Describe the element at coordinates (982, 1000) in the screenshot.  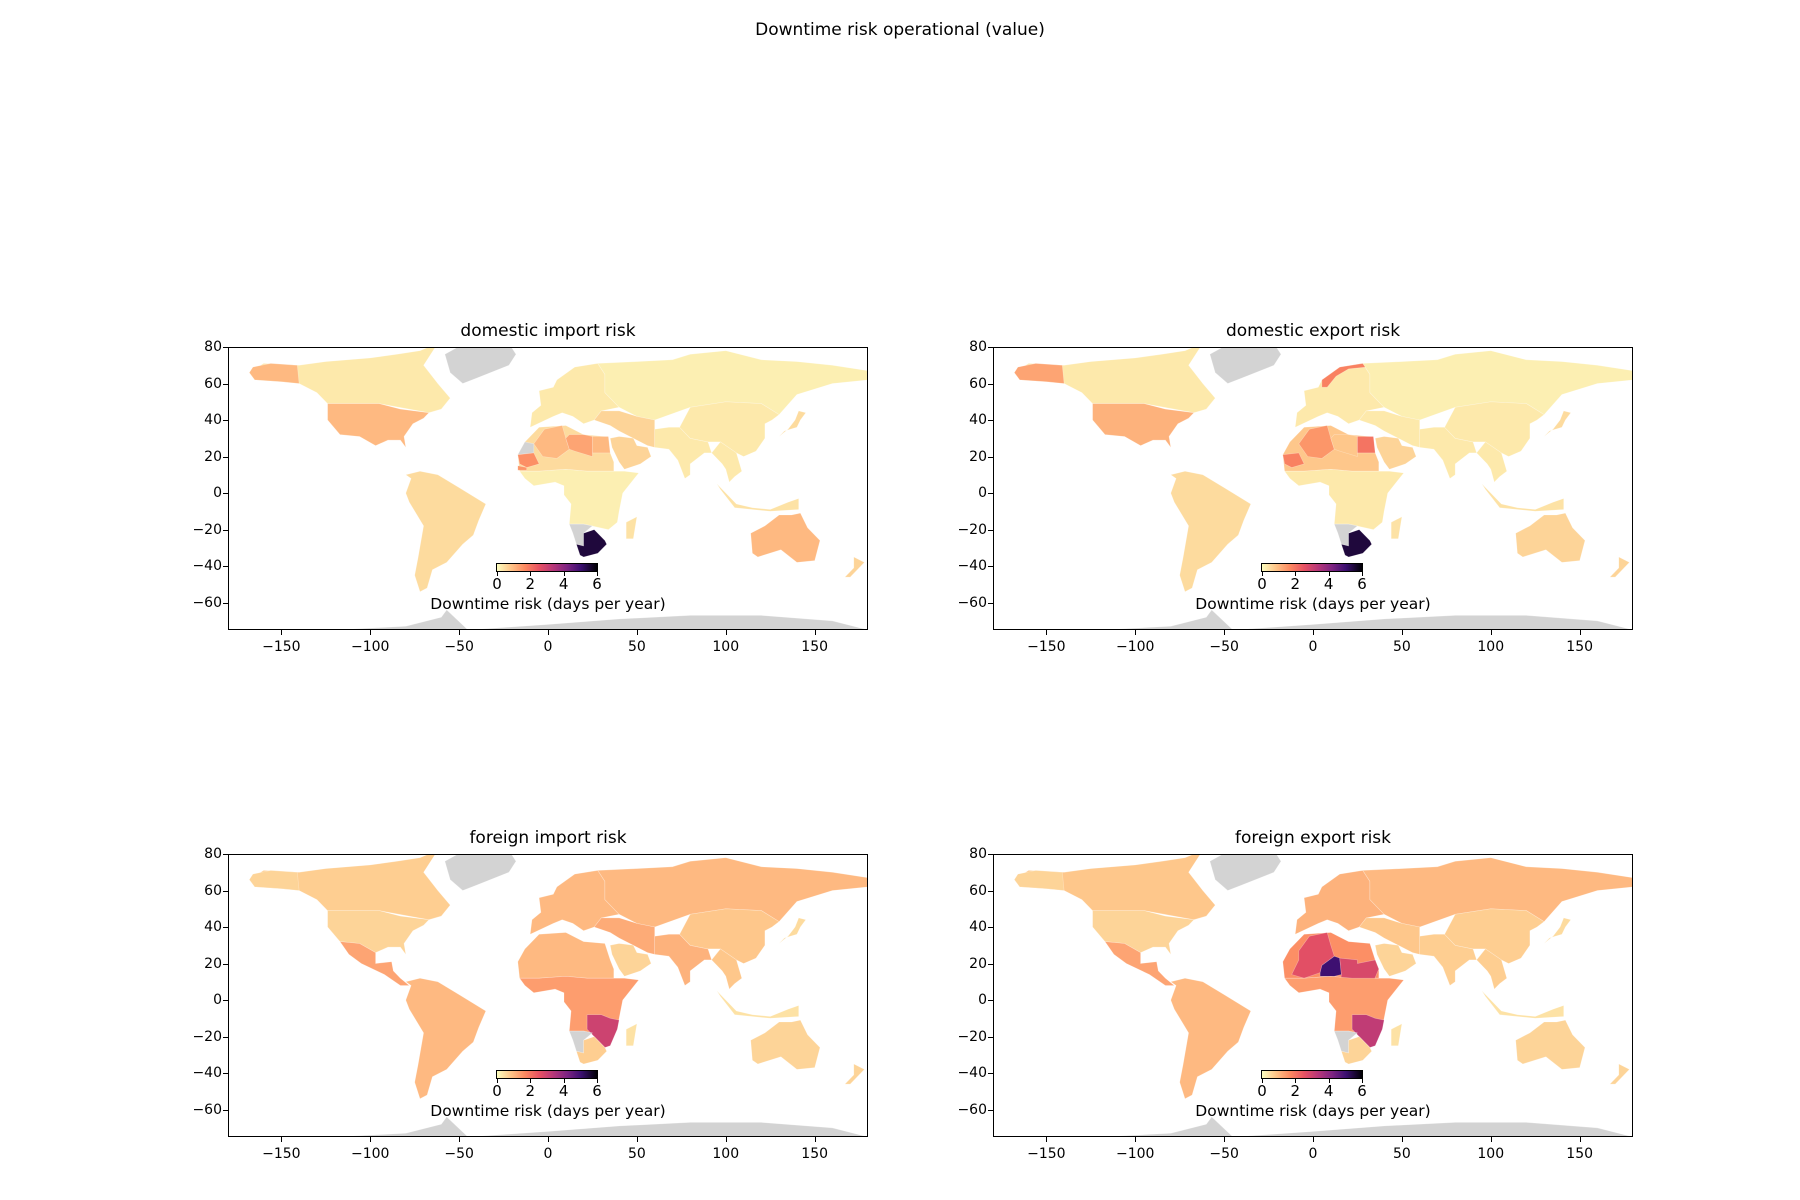
I see `y-tick-label: 0` at that location.